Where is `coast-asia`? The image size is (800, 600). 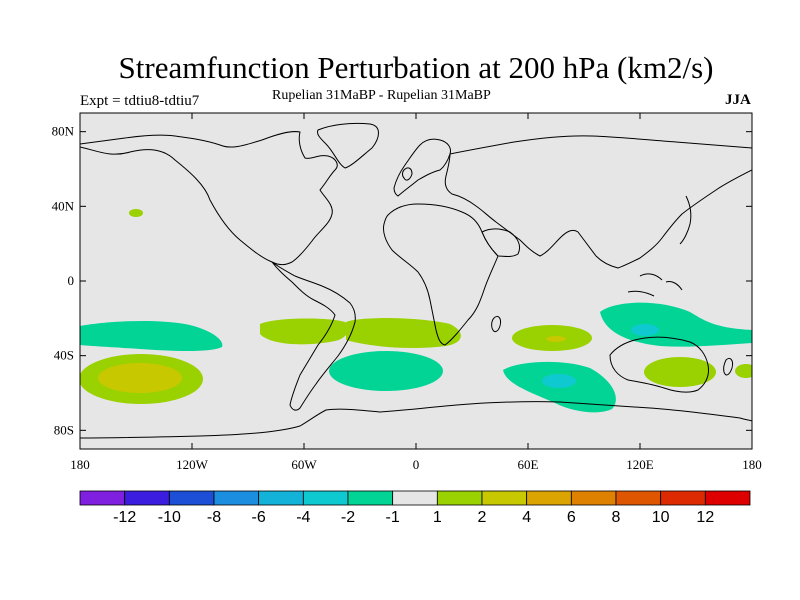
coast-asia is located at coordinates (598, 202).